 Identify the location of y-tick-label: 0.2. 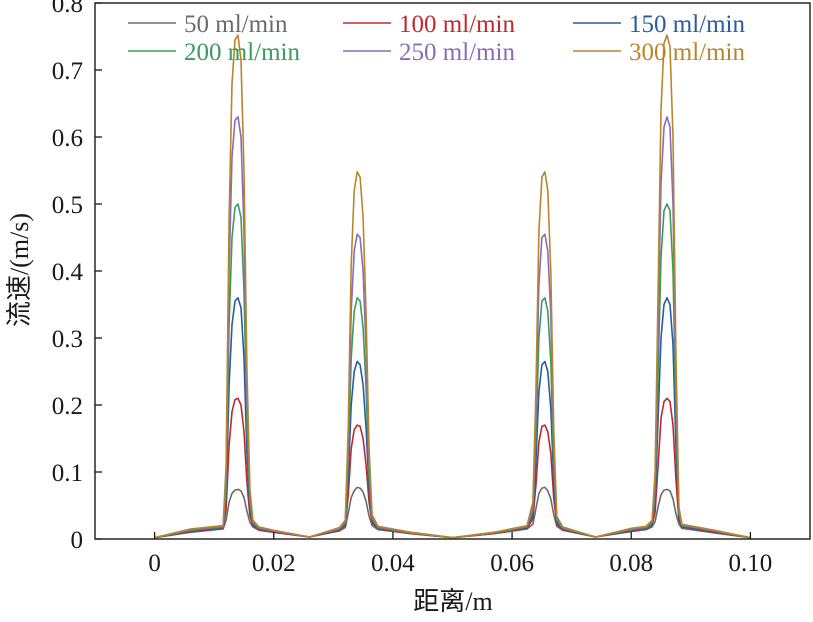
(67, 406).